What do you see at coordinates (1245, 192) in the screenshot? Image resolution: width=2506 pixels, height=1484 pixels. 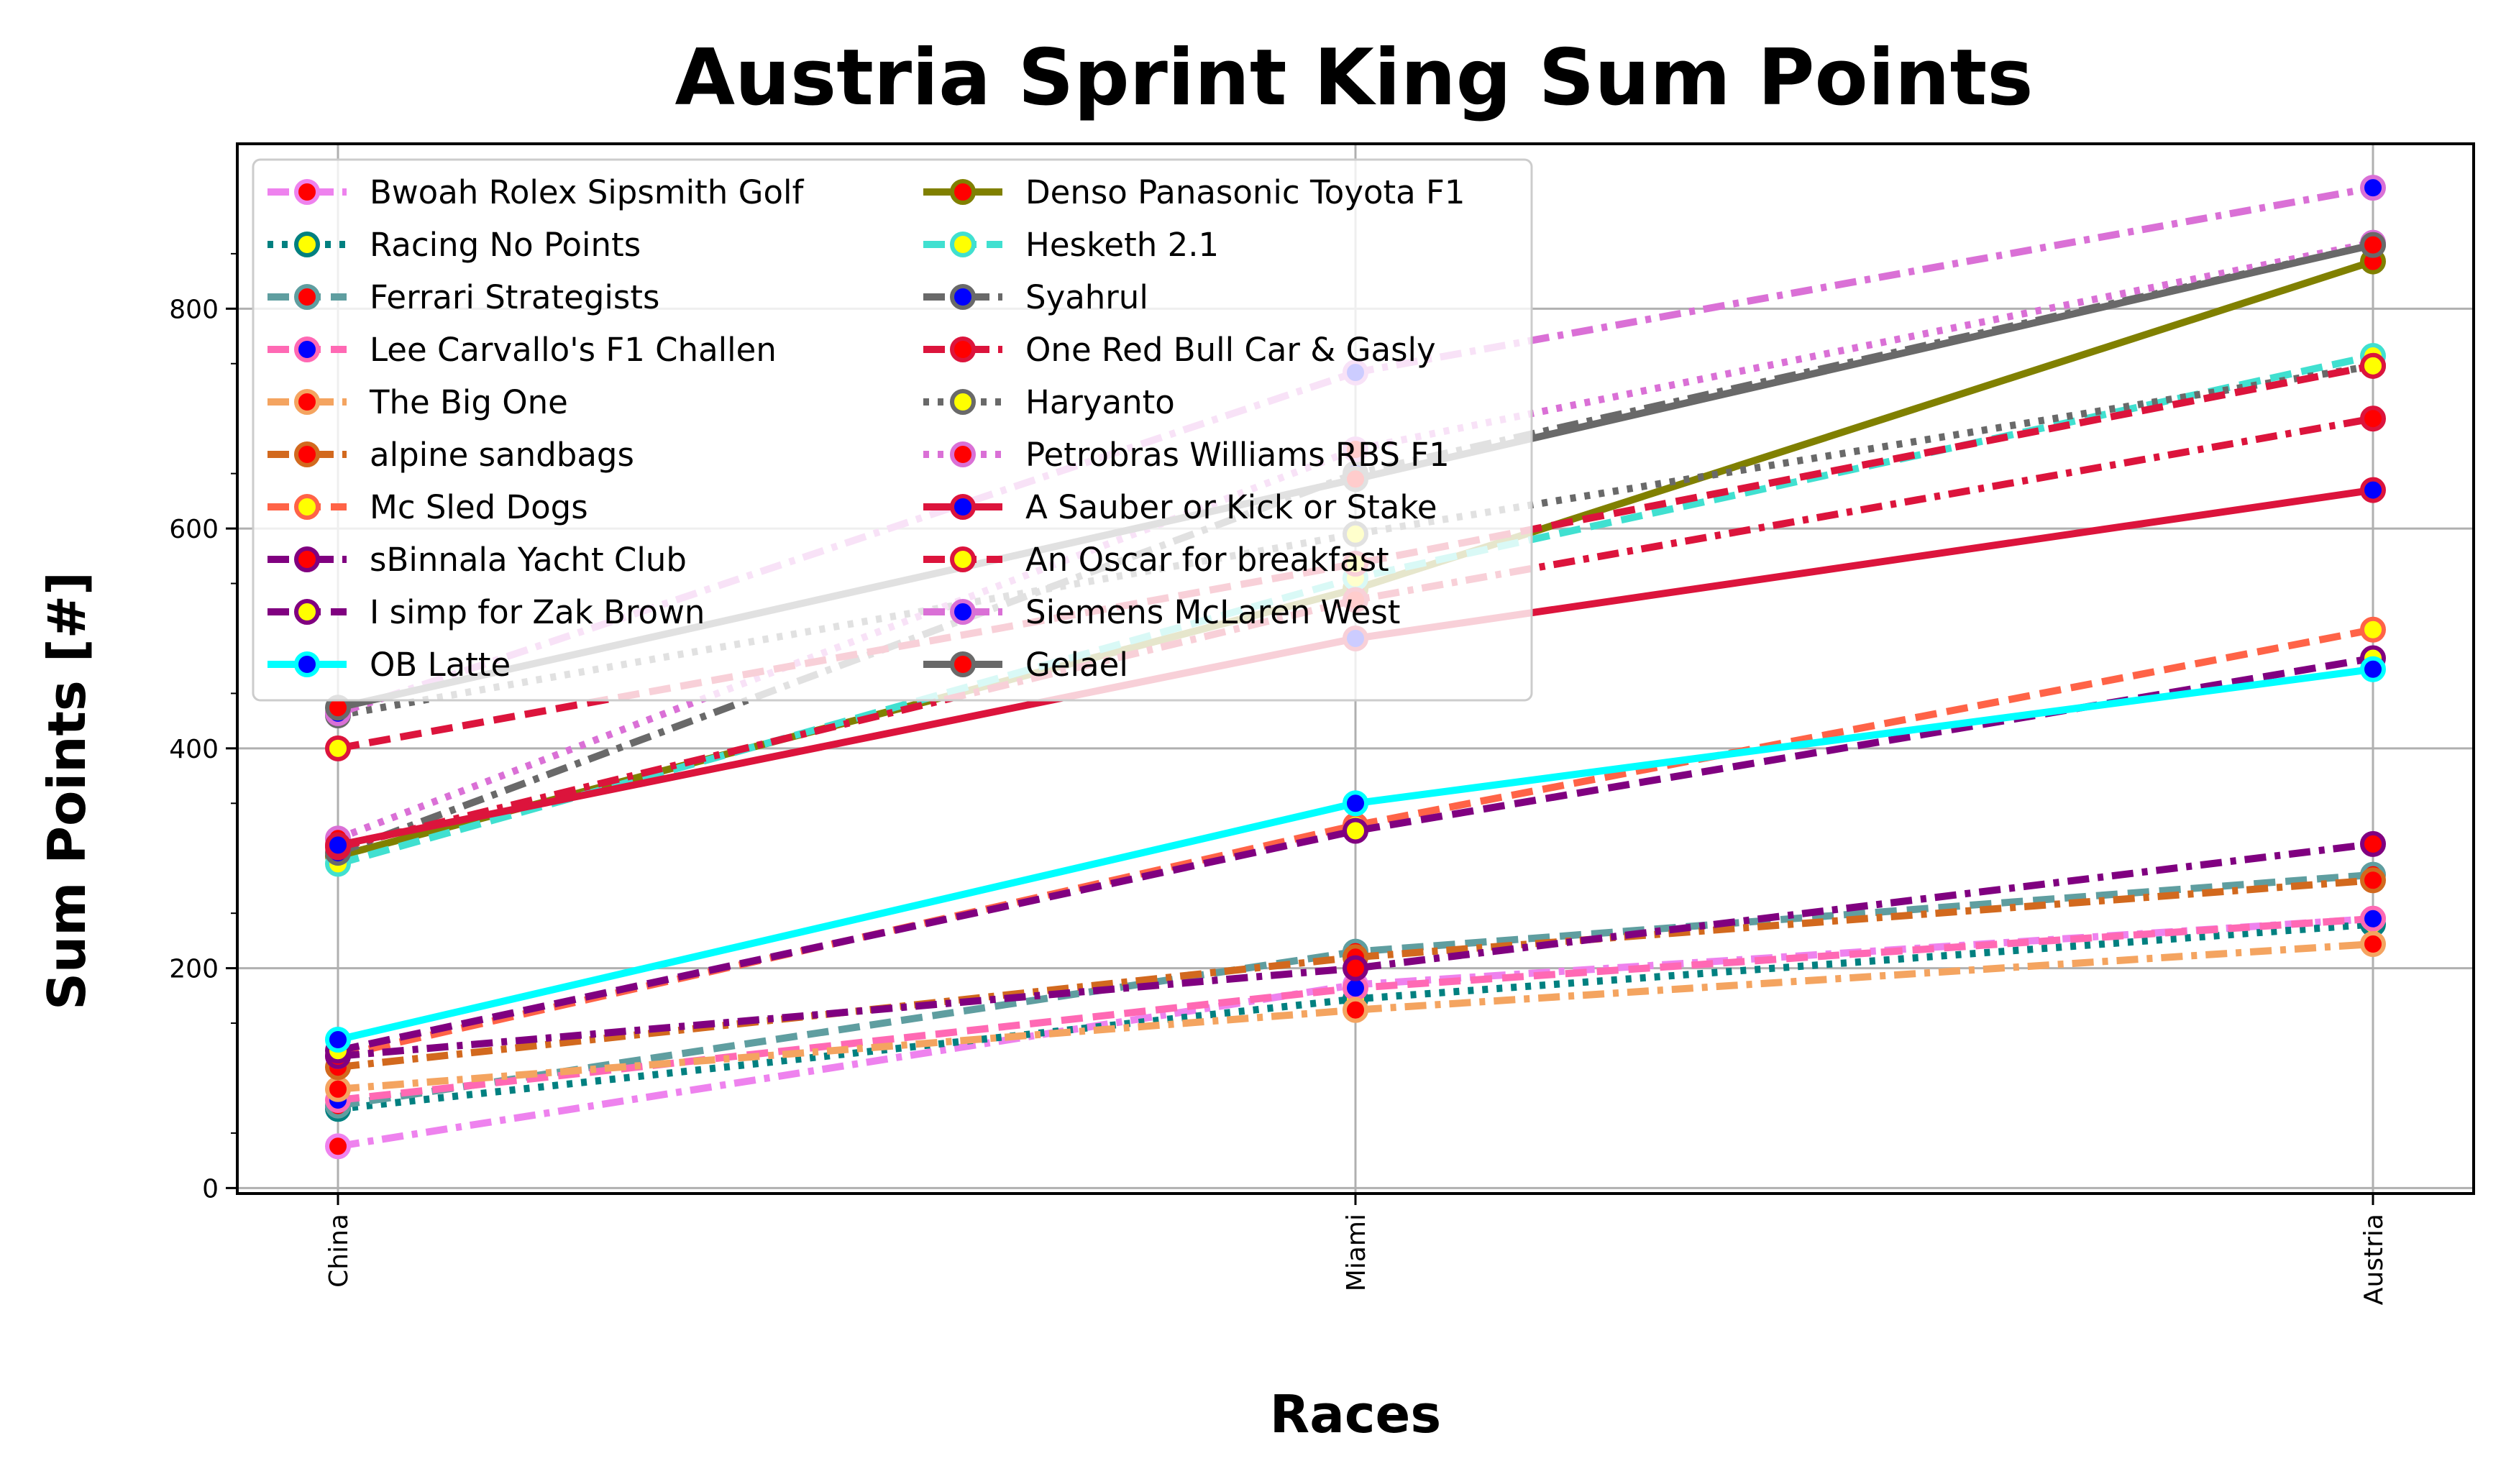 I see `legend-label: Denso Panasonic Toyota F1` at bounding box center [1245, 192].